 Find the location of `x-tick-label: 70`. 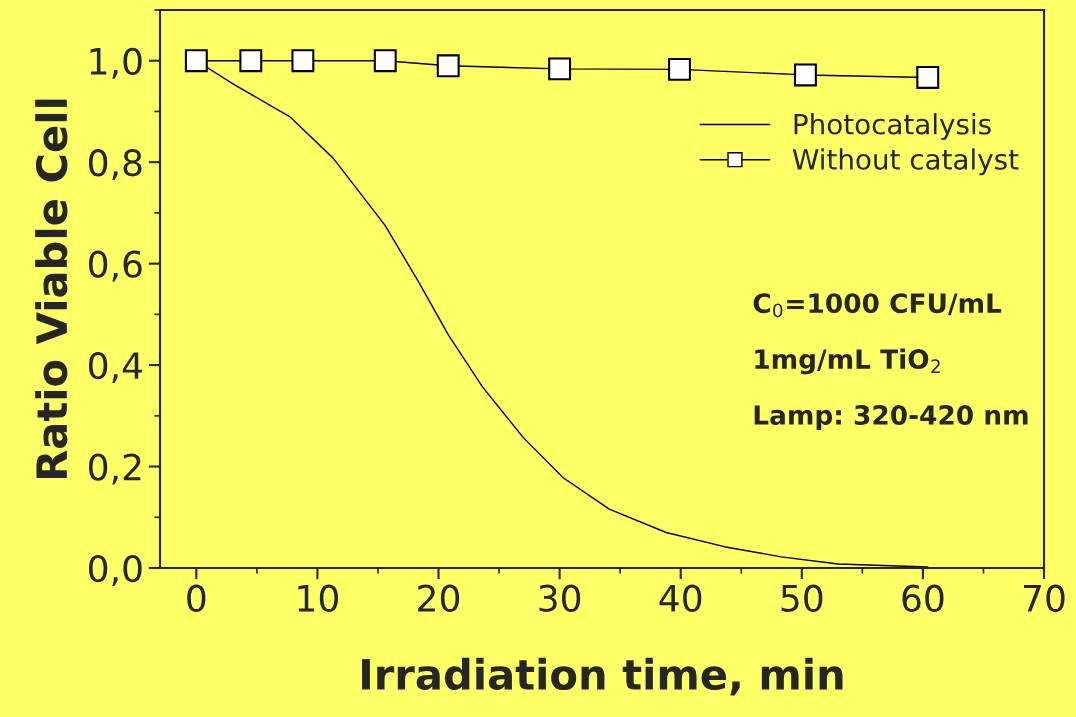

x-tick-label: 70 is located at coordinates (1044, 598).